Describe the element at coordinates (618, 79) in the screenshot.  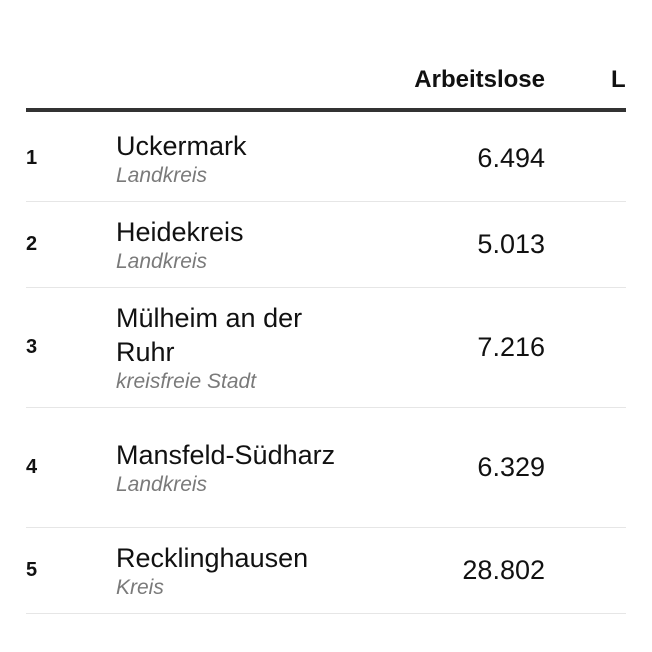
I see `column-header-truncated: L` at that location.